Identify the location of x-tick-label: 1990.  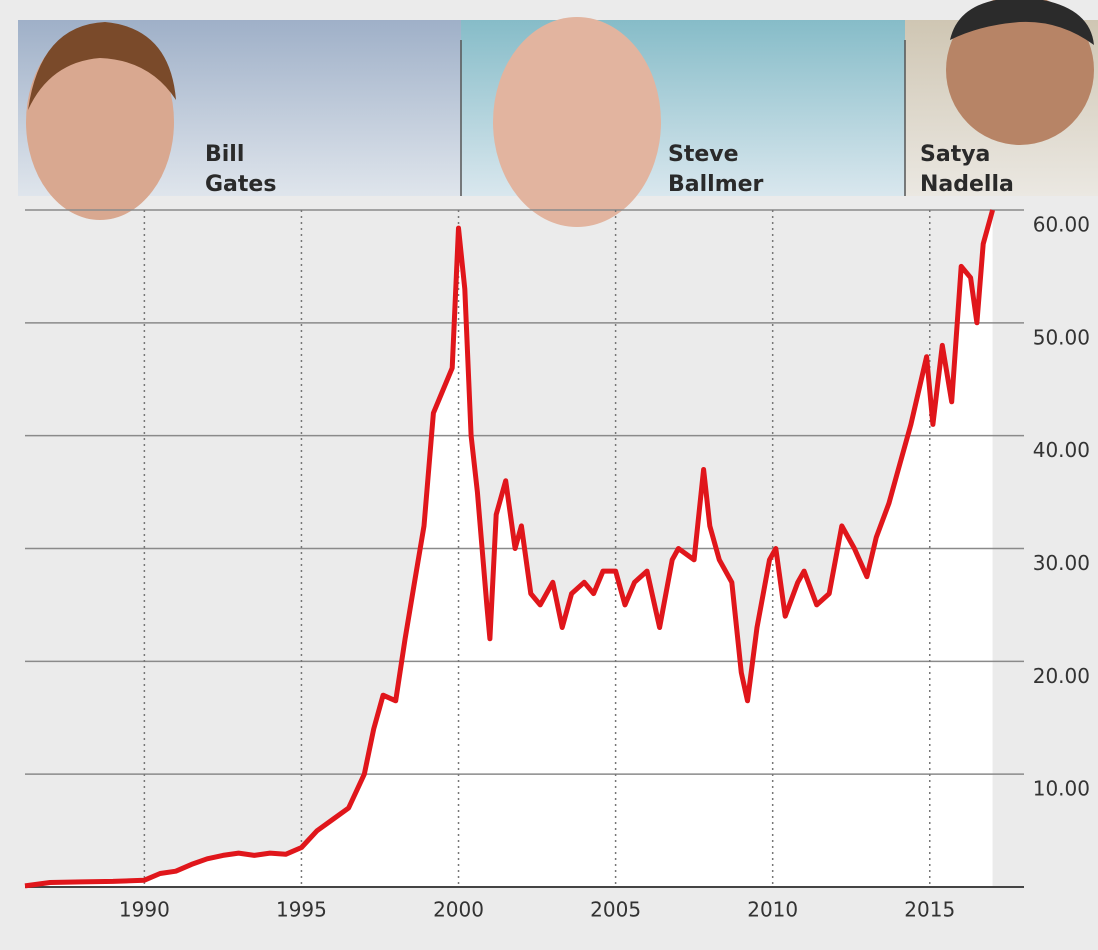
(144, 910).